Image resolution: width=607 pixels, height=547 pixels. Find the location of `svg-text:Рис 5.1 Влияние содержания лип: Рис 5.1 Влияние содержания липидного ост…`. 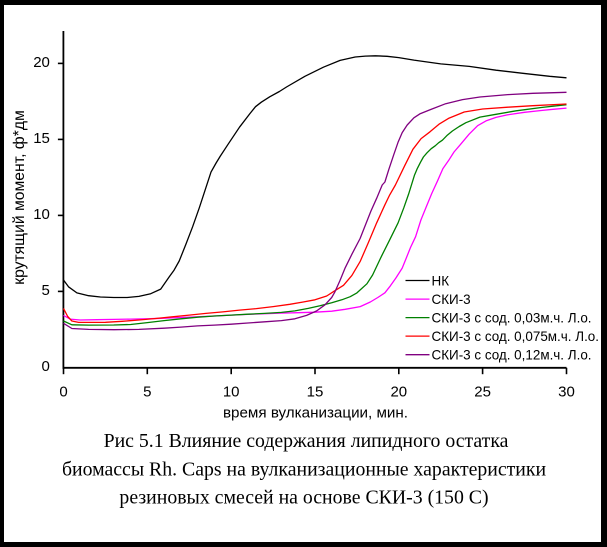

svg-text:Рис 5.1 Влияние содержания лип: Рис 5.1 Влияние содержания липидного ост… is located at coordinates (306, 441).